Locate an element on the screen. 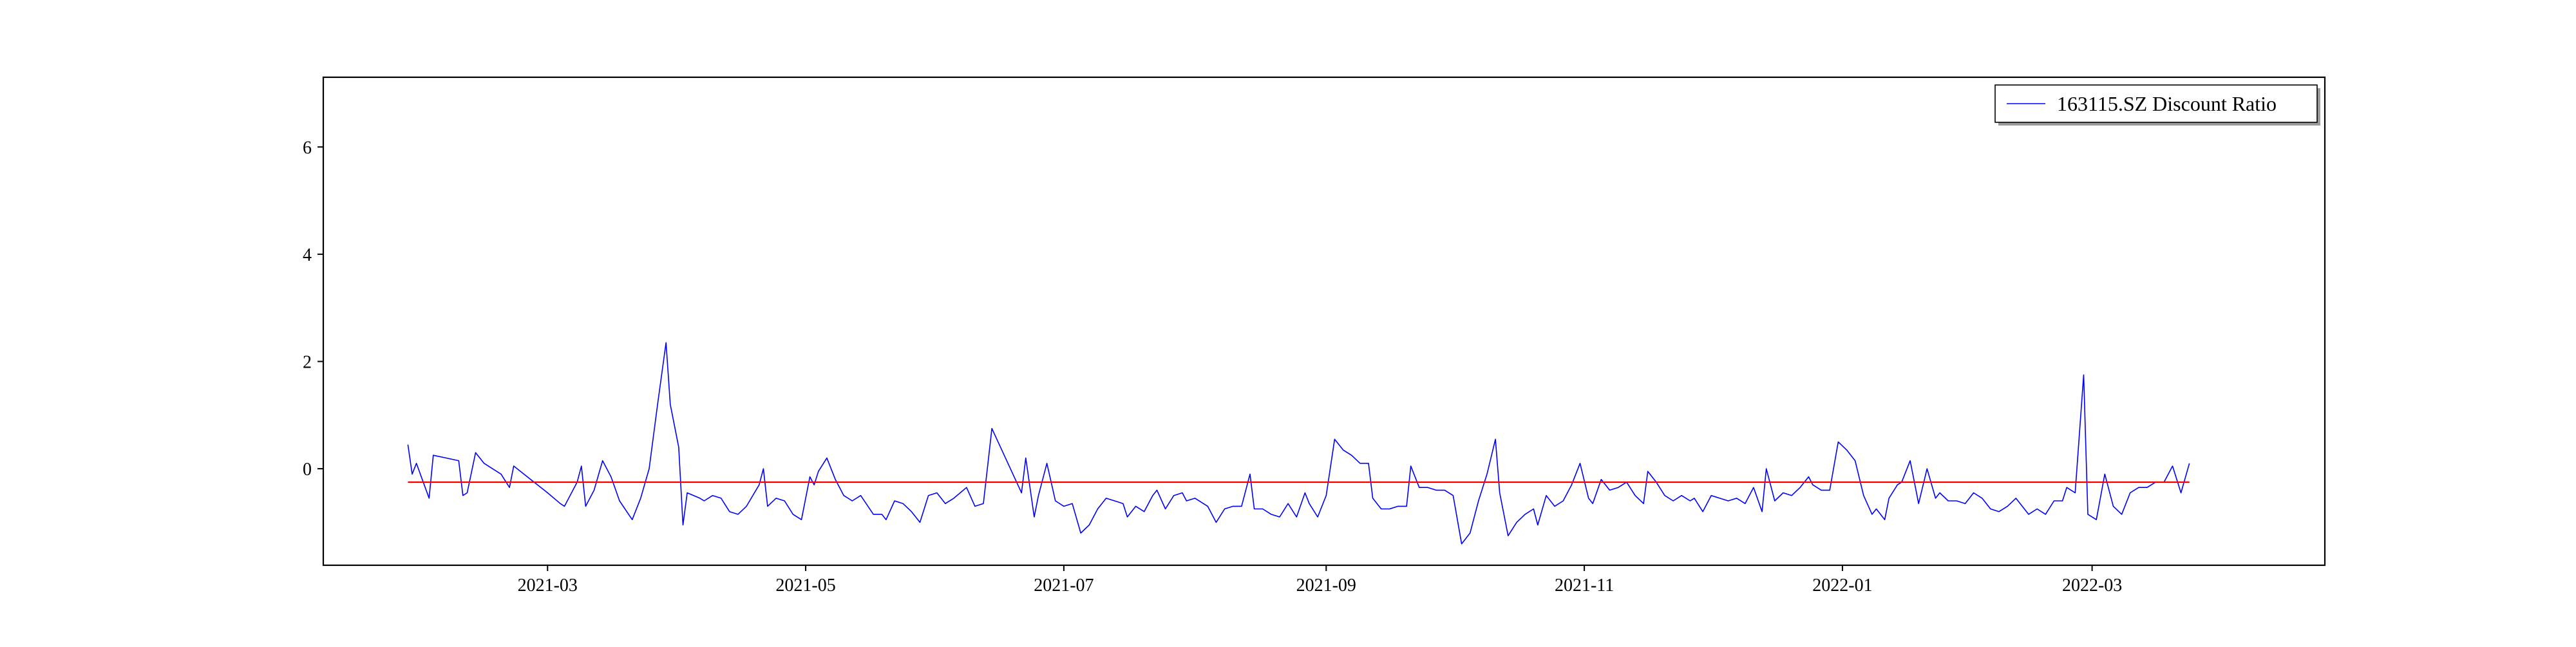 The image size is (2576, 647). legend-box is located at coordinates (2156, 103).